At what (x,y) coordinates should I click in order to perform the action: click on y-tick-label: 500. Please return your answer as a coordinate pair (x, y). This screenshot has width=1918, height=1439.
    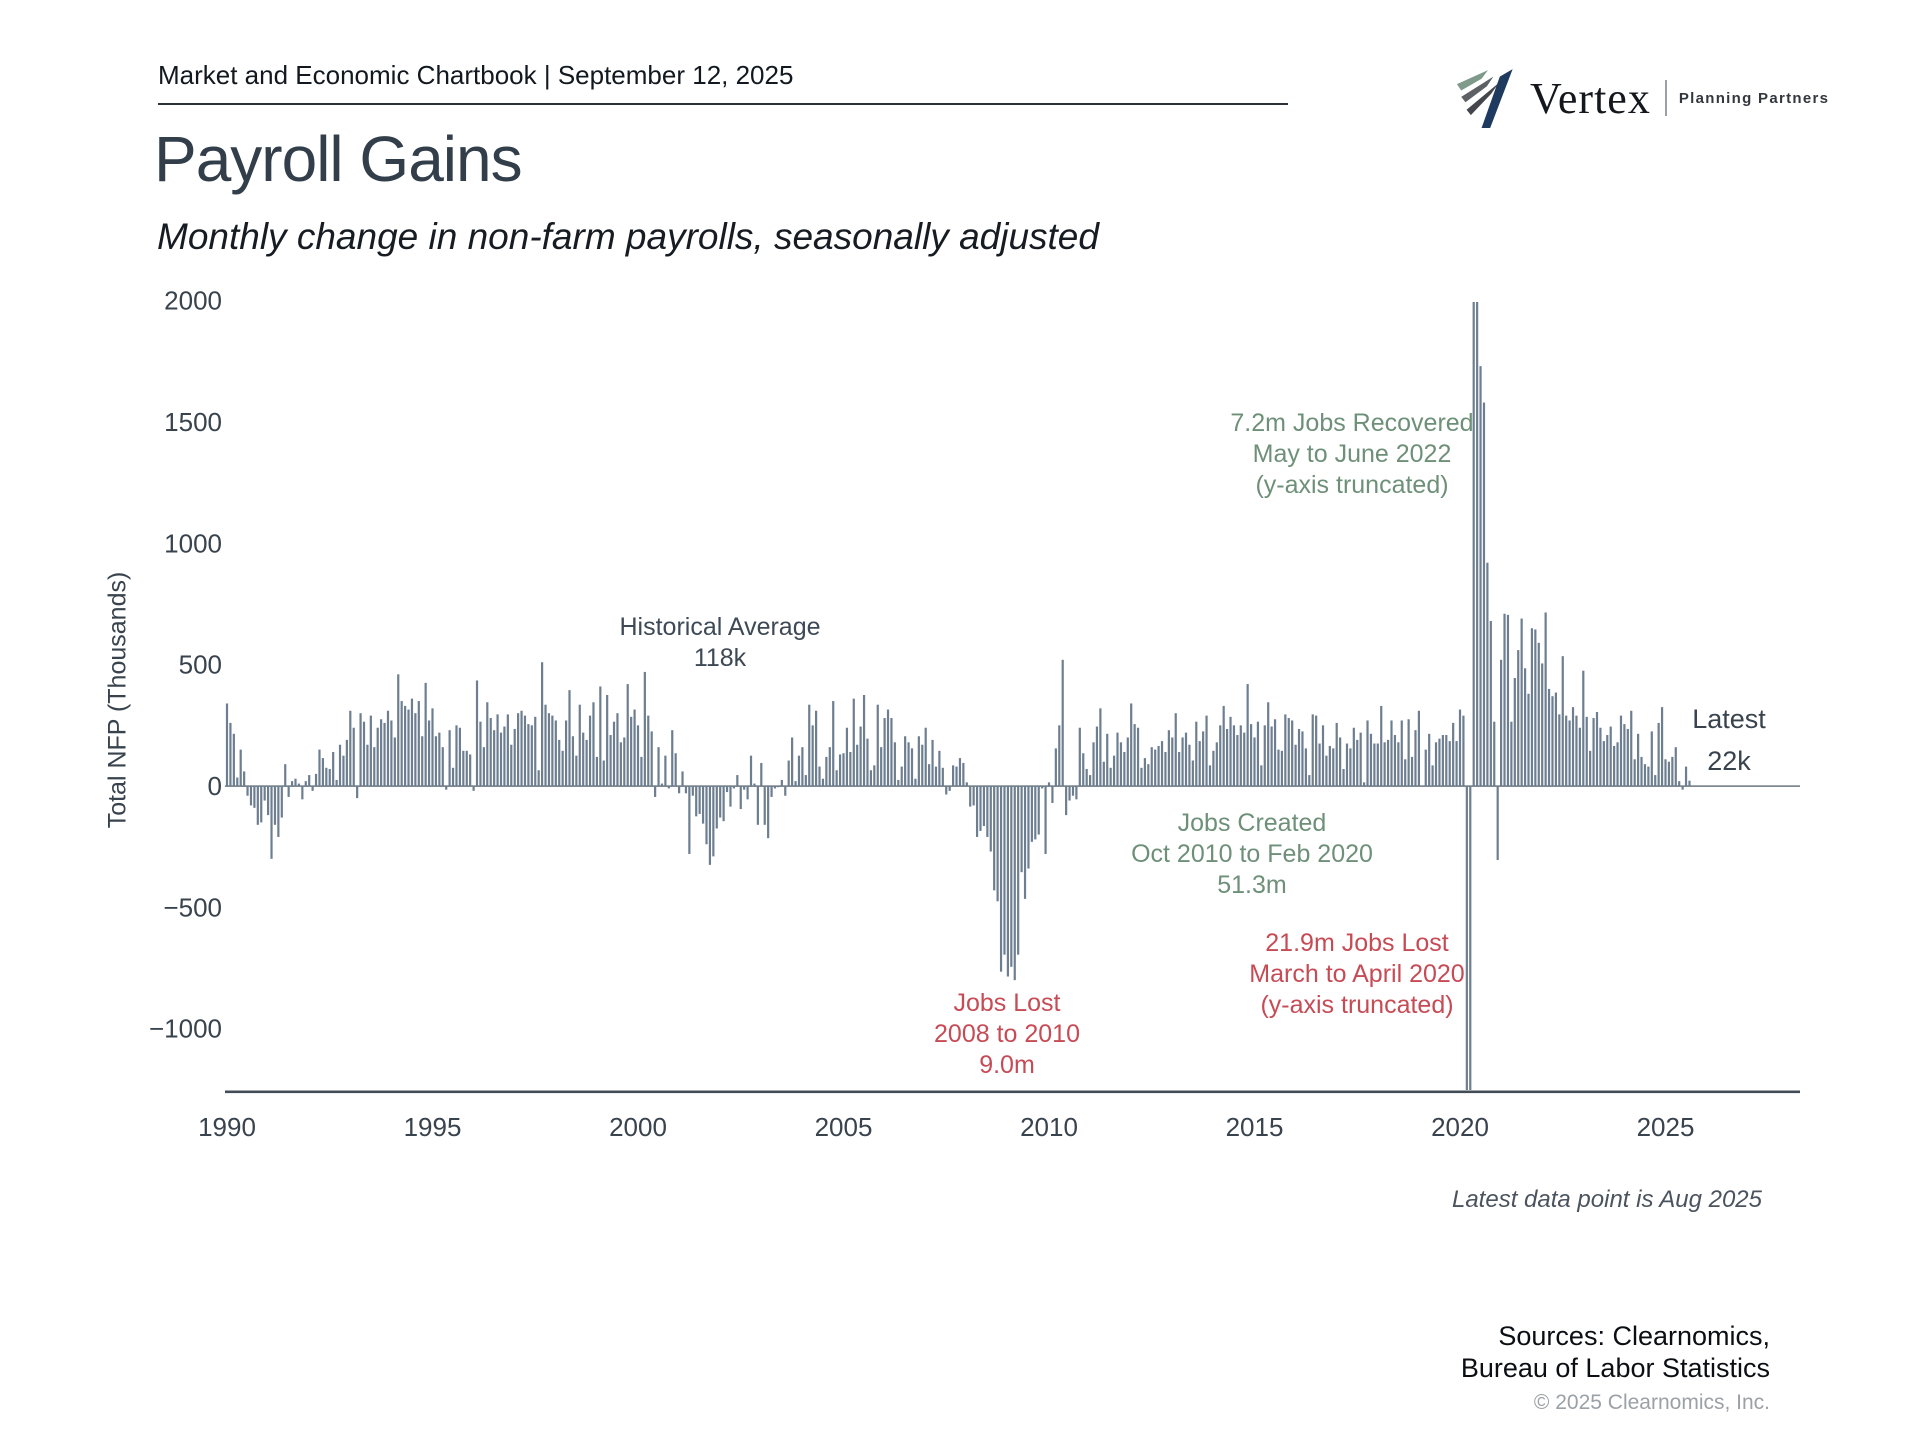
    Looking at the image, I should click on (200, 665).